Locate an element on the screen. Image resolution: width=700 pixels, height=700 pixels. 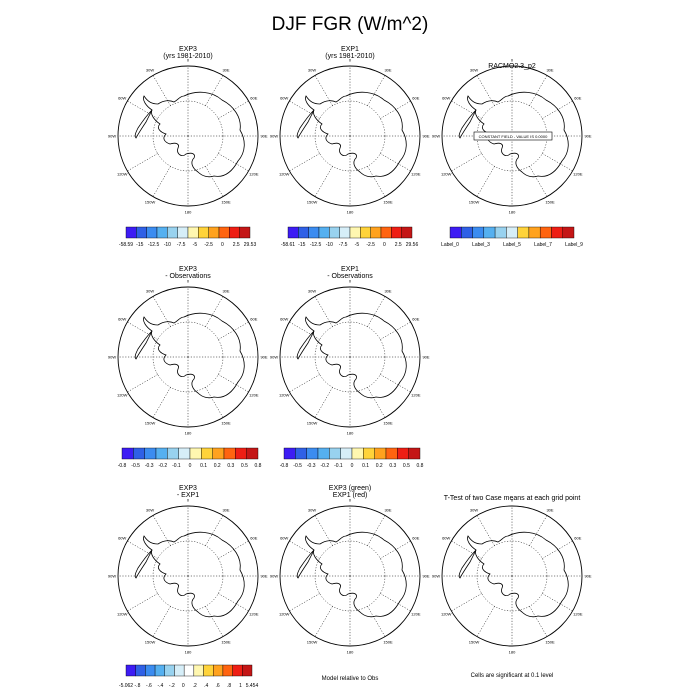
colorbar-label: .8 is located at coordinates (229, 686).